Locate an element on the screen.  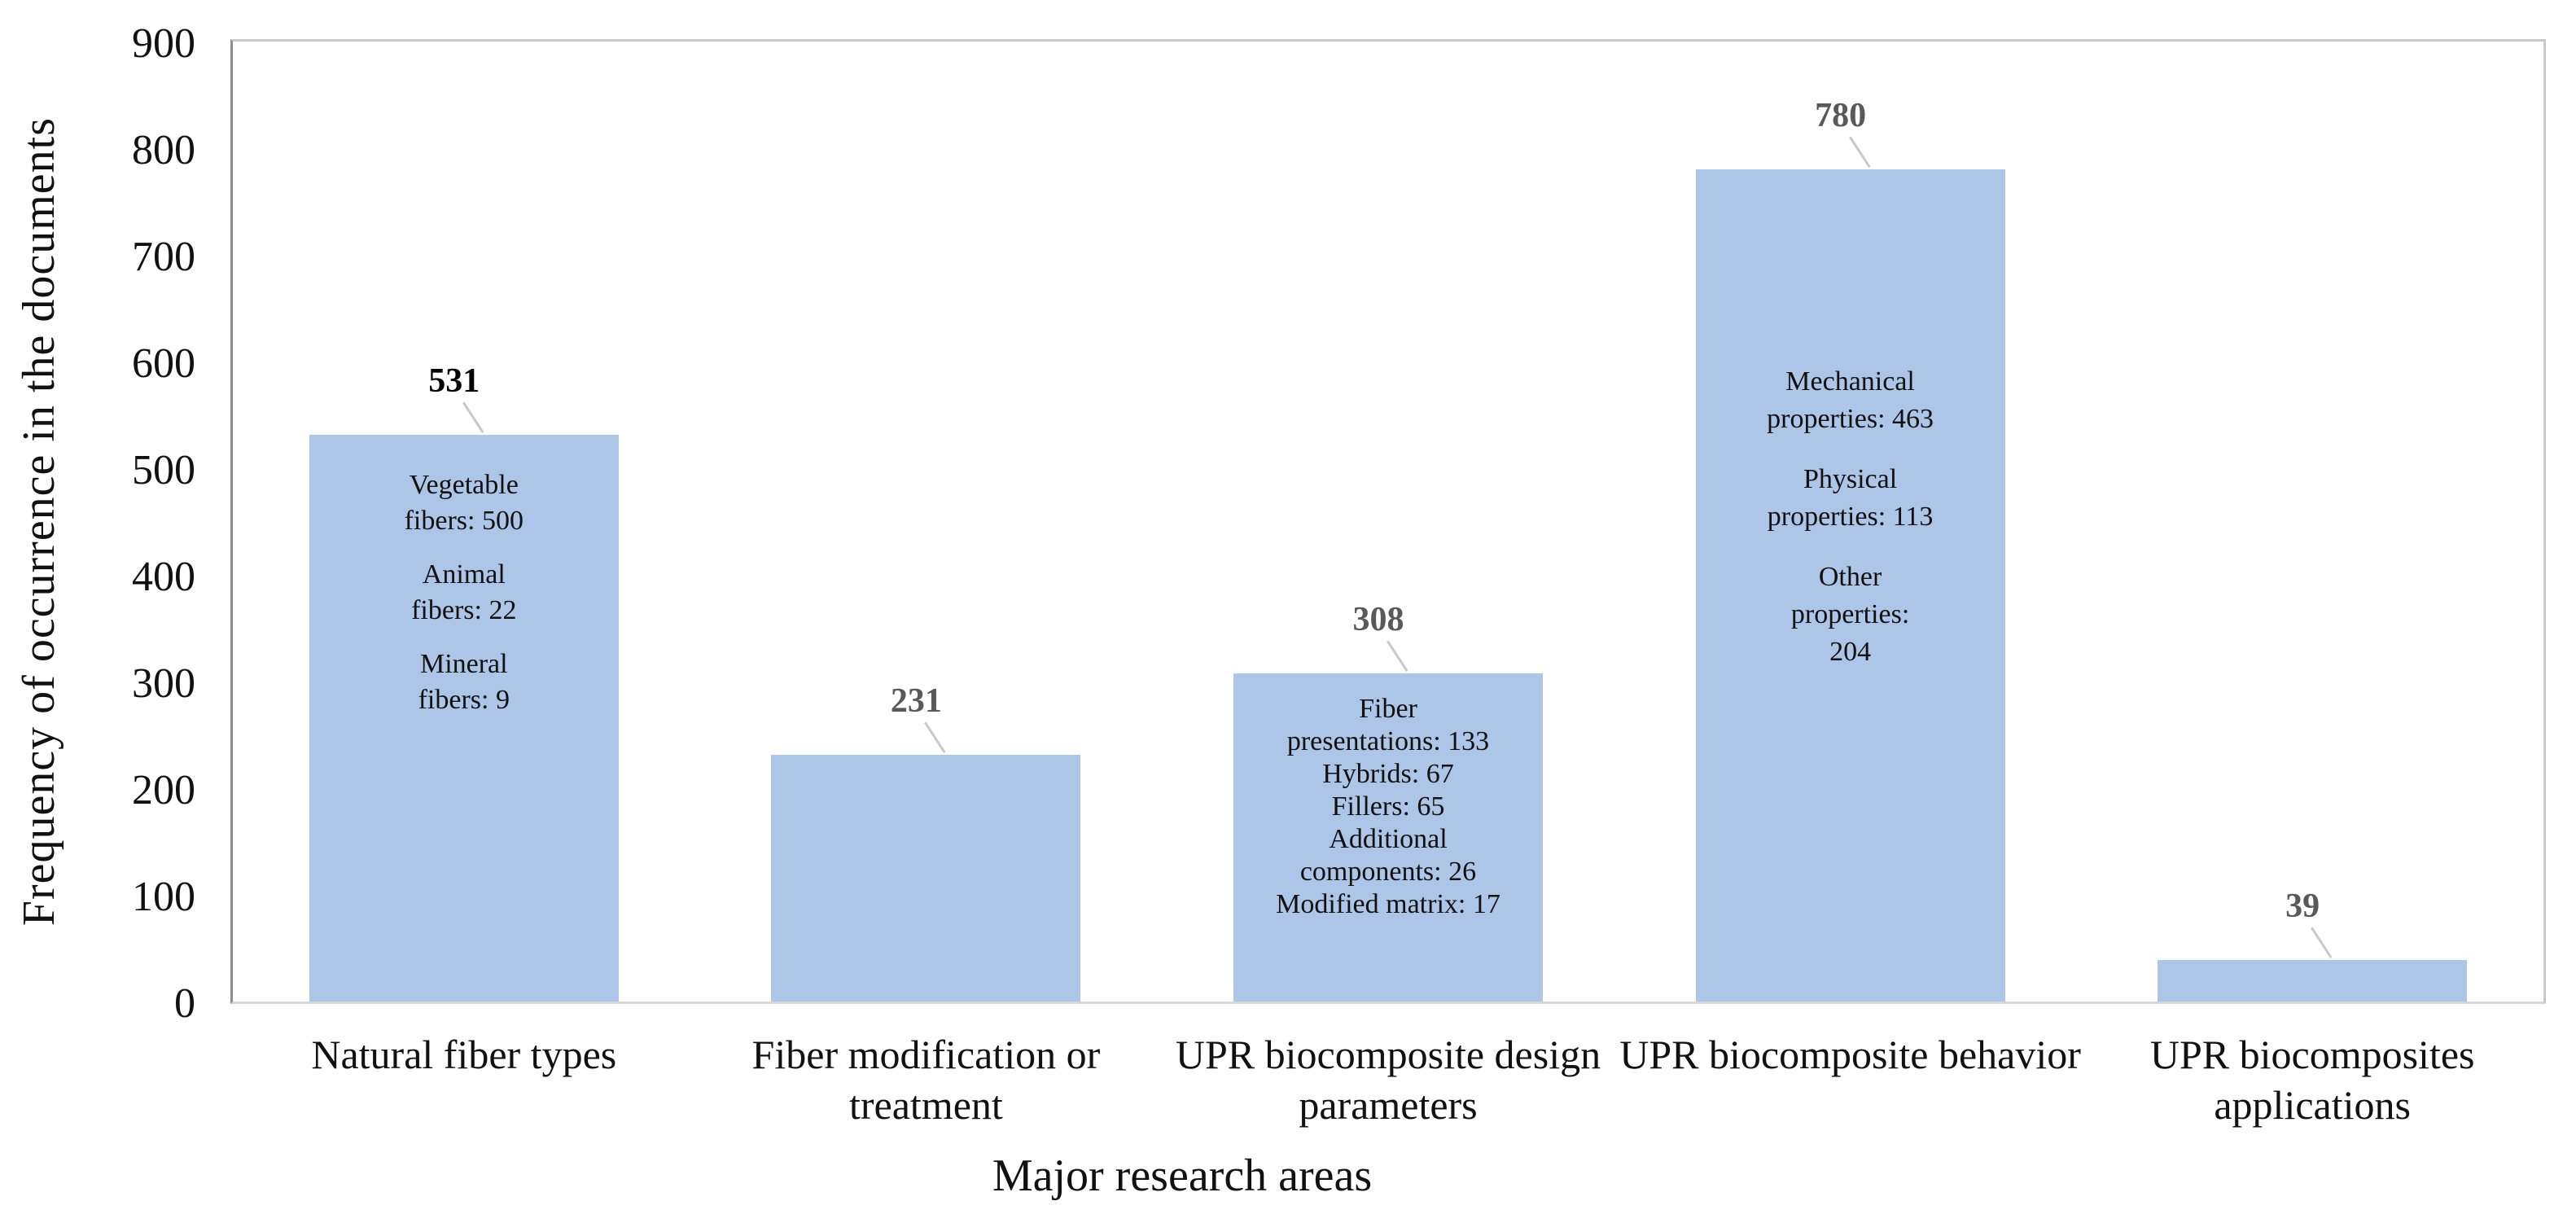
bar-value-label: 39 is located at coordinates (2302, 906).